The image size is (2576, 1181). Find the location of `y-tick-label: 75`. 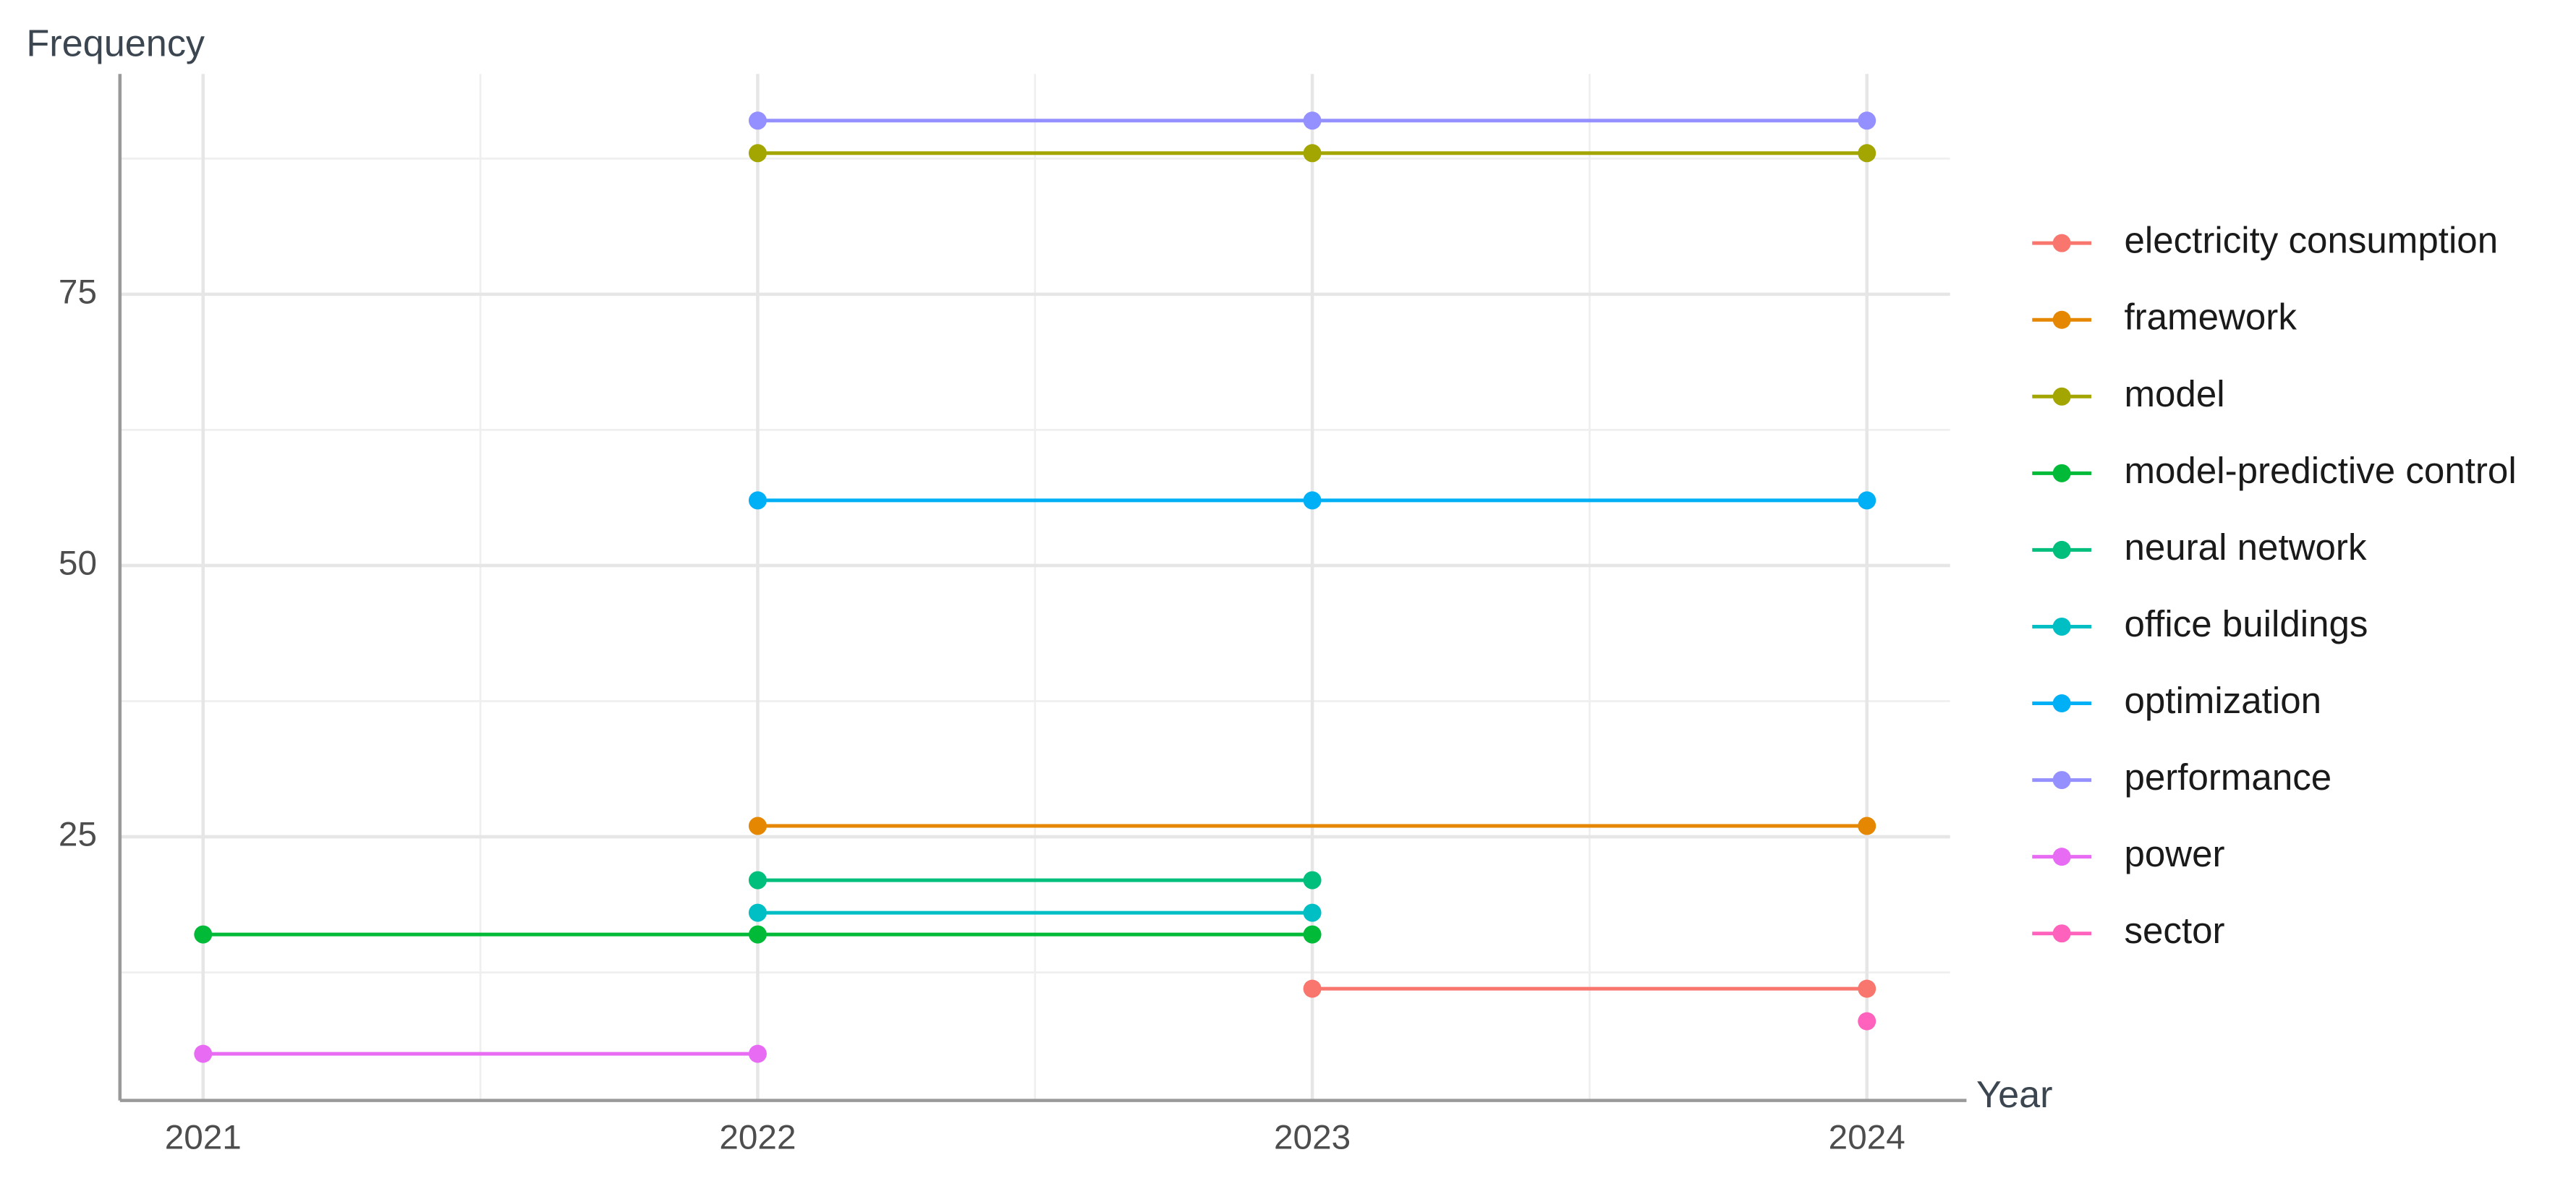

y-tick-label: 75 is located at coordinates (78, 292).